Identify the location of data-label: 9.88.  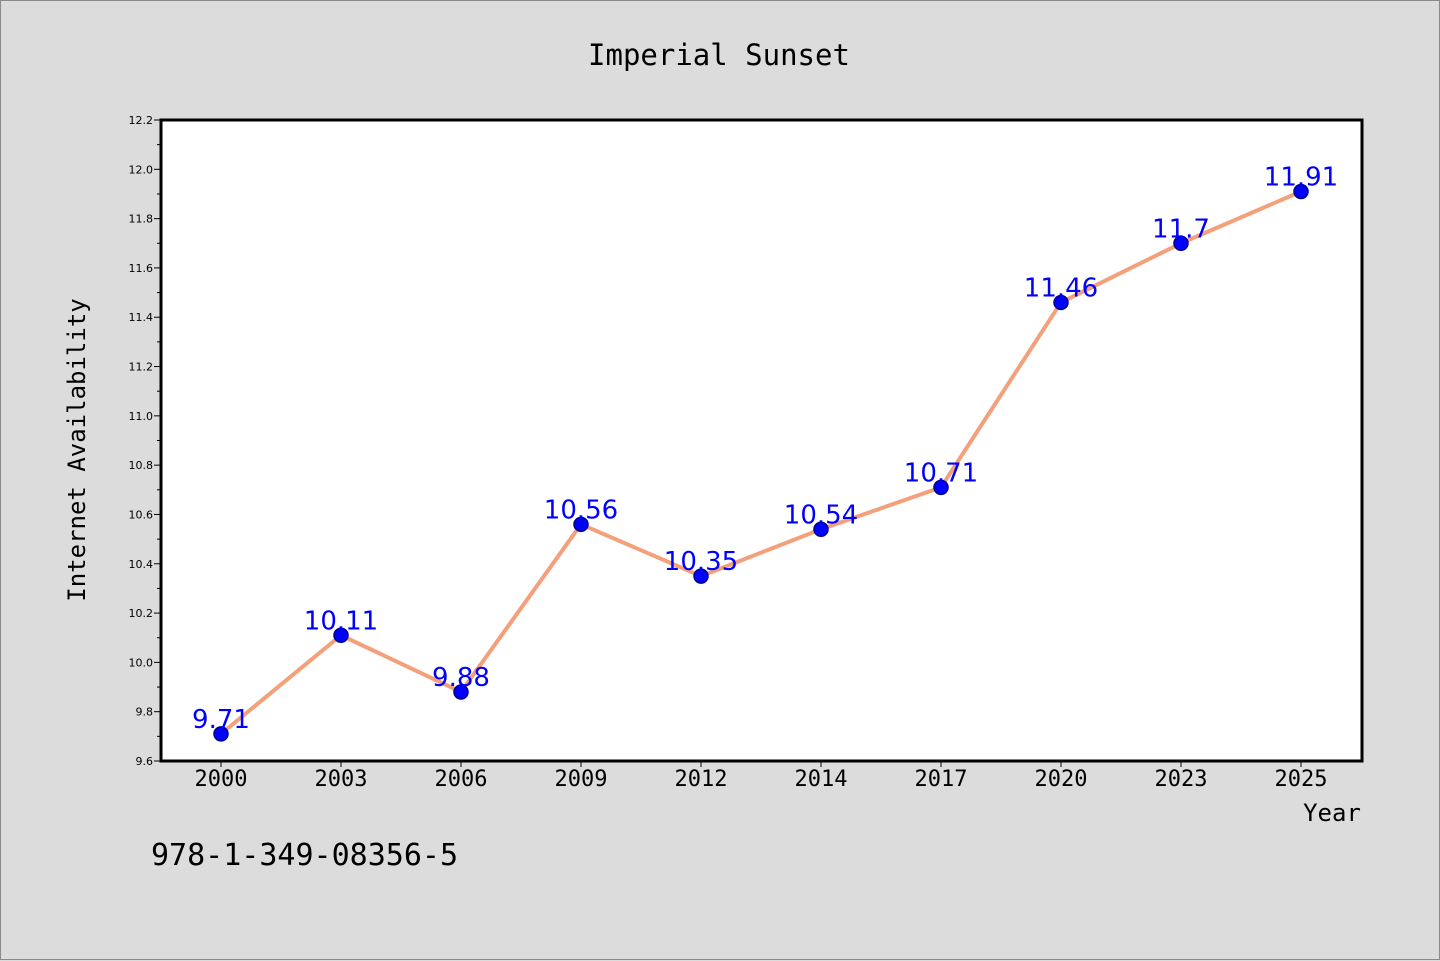
(461, 678).